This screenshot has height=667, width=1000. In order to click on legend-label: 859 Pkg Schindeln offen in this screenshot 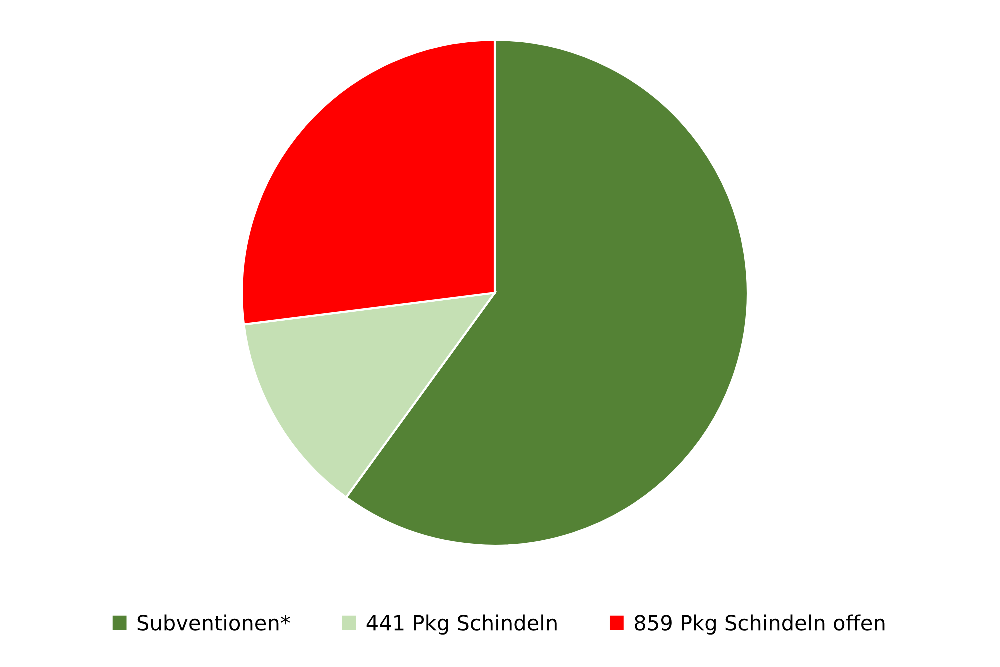, I will do `click(760, 624)`.